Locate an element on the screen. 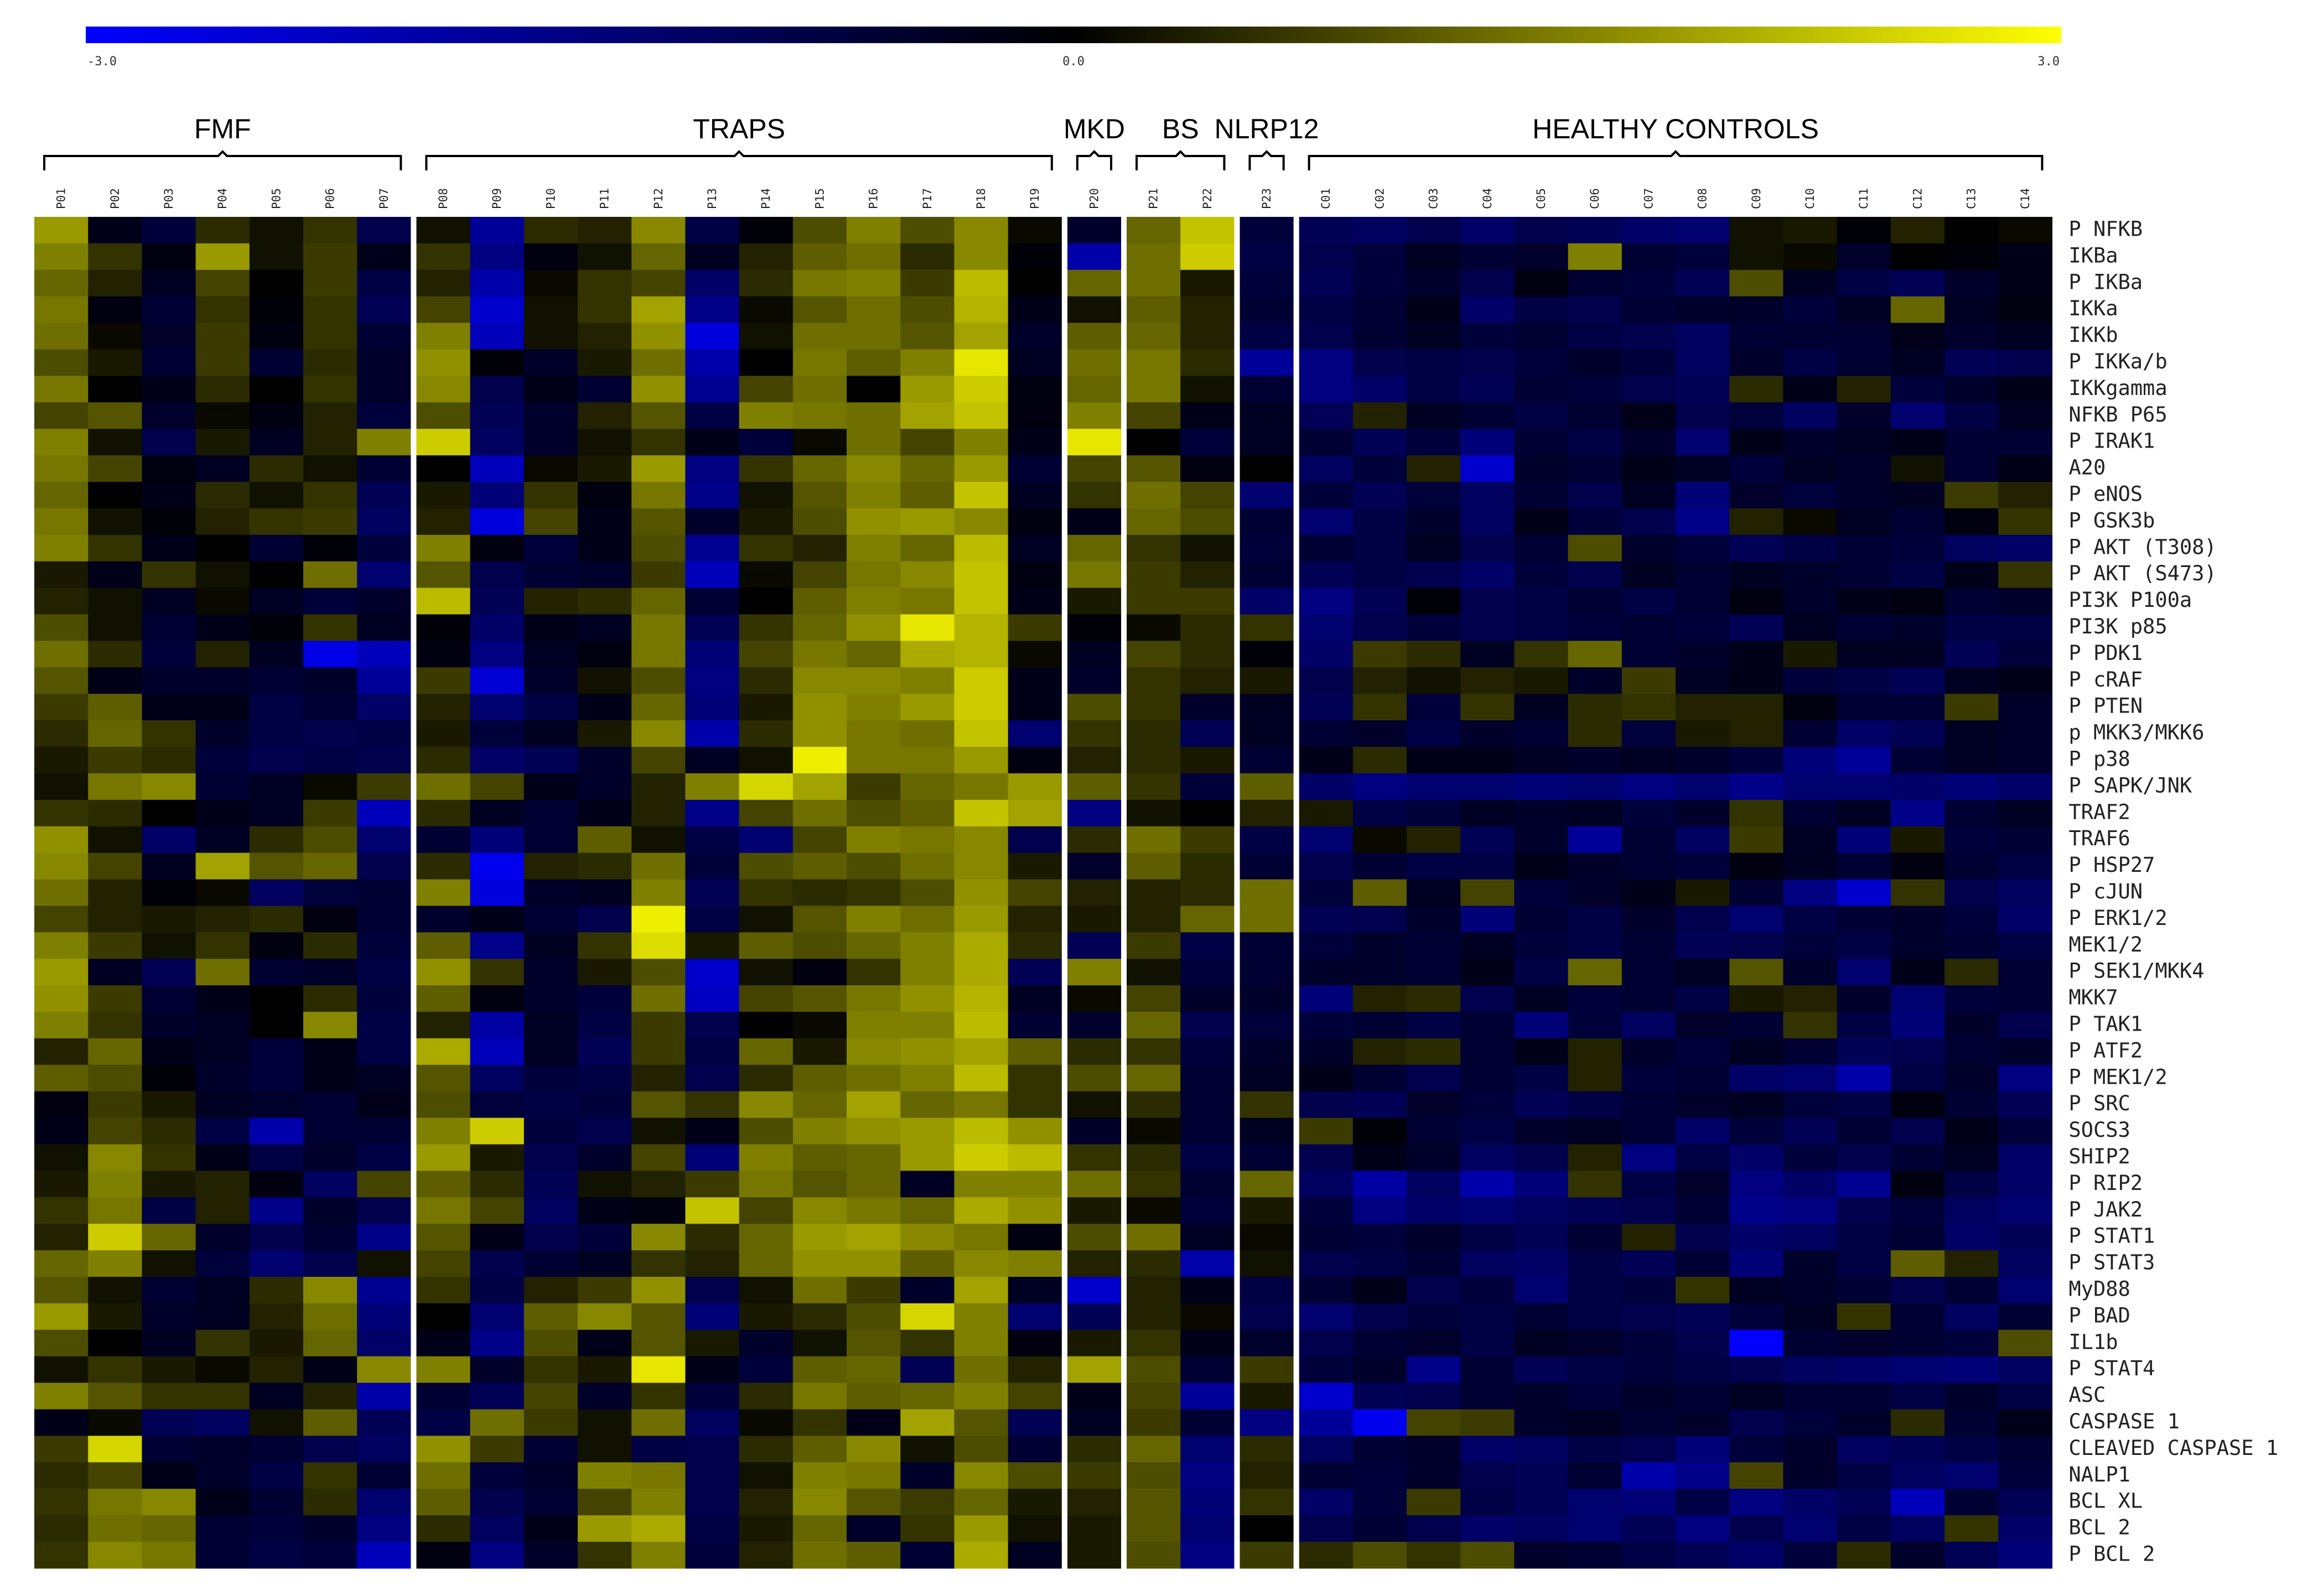  column-label: C06 is located at coordinates (1595, 198).